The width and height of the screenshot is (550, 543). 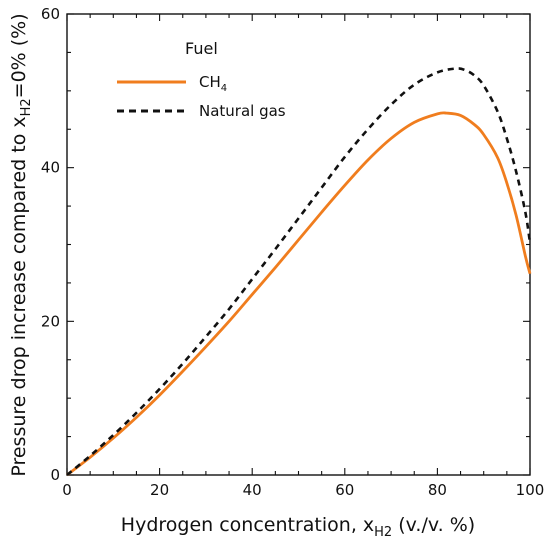 I want to click on x-tick-label: 100, so click(x=530, y=490).